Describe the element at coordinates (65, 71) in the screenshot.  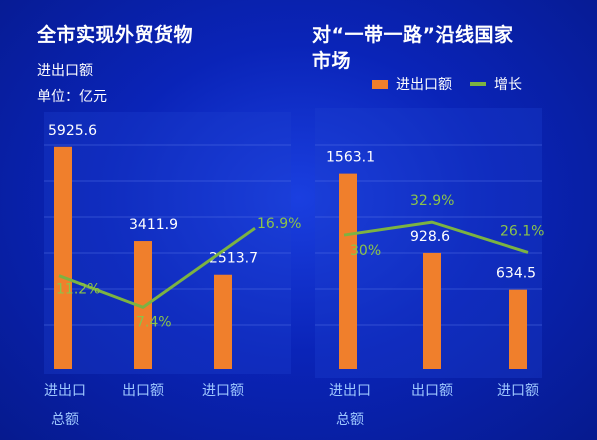
I see `left-chart-subtitle: 进出口额` at that location.